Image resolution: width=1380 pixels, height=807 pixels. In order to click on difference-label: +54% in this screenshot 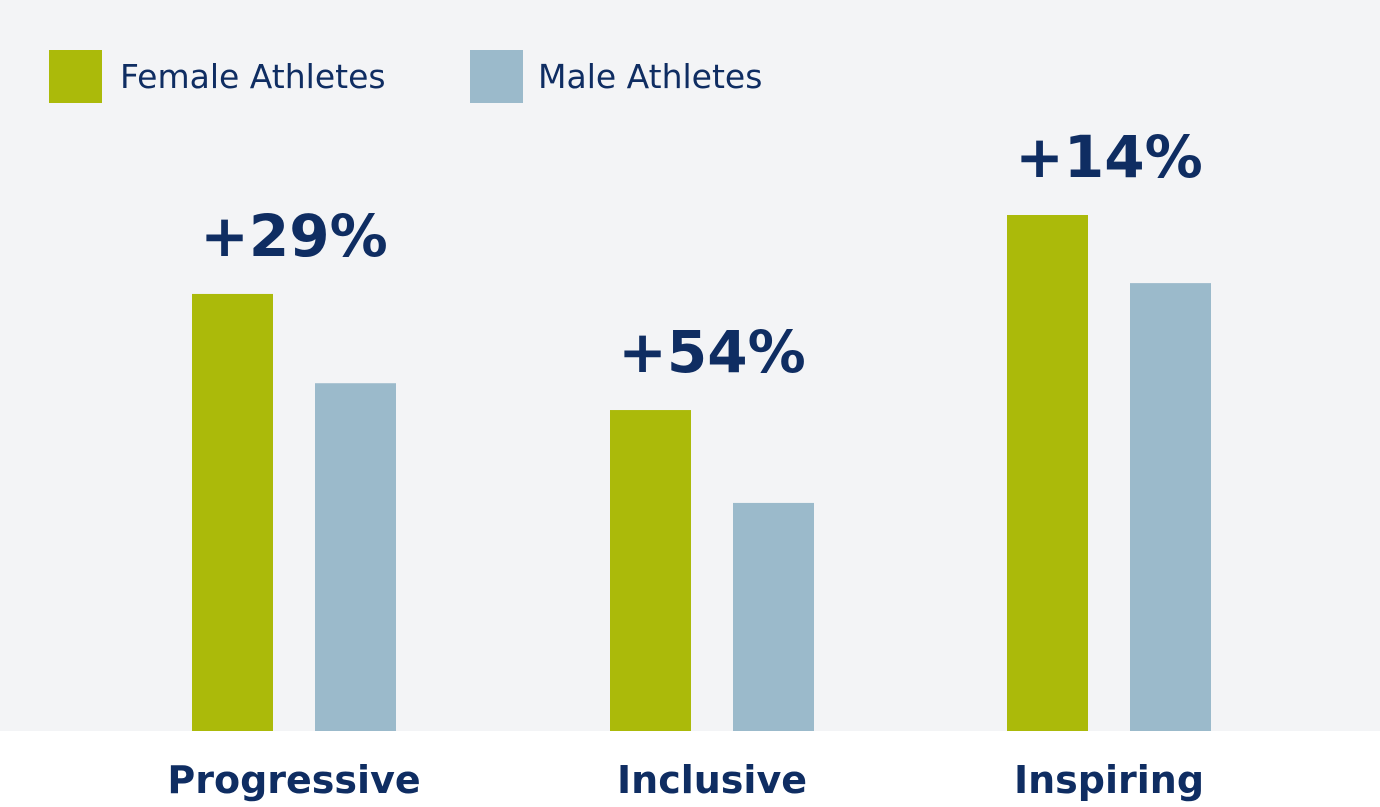, I will do `click(711, 352)`.